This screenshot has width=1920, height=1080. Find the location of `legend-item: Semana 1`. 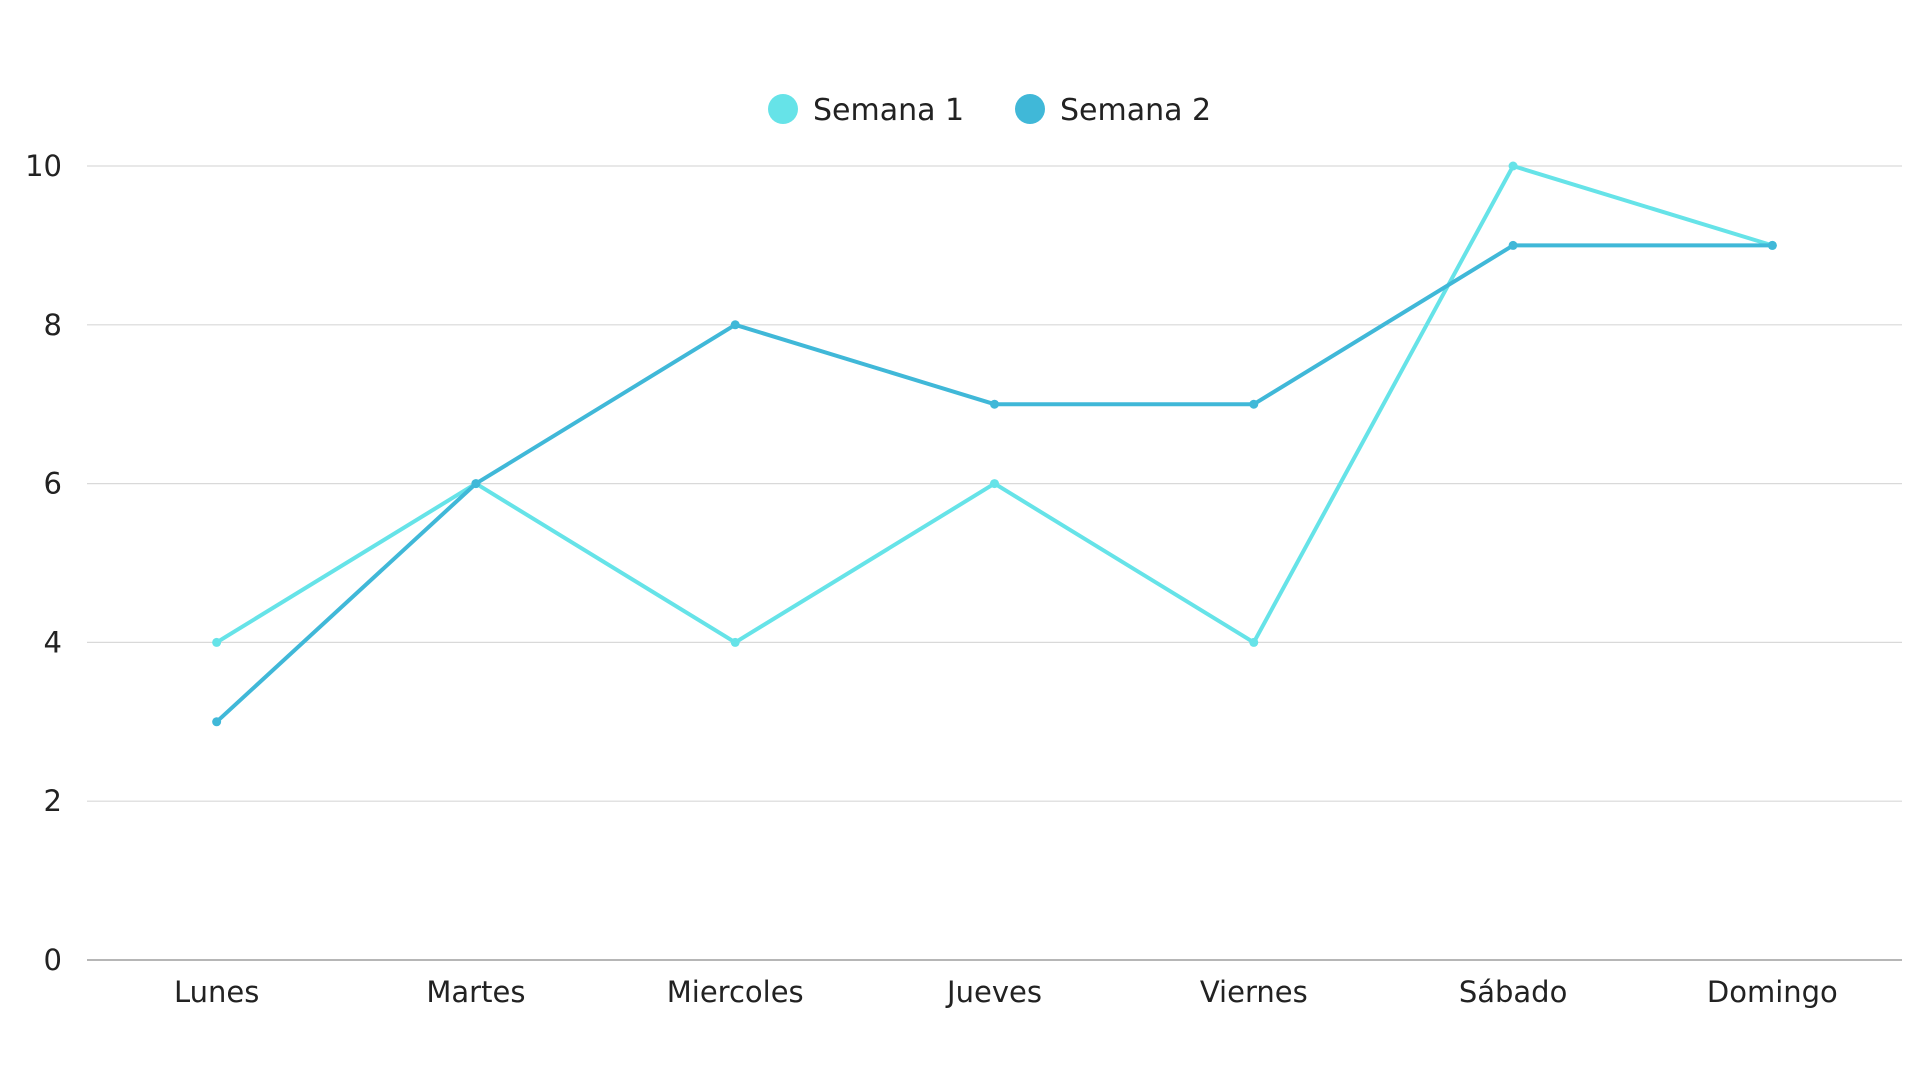

legend-item: Semana 1 is located at coordinates (866, 110).